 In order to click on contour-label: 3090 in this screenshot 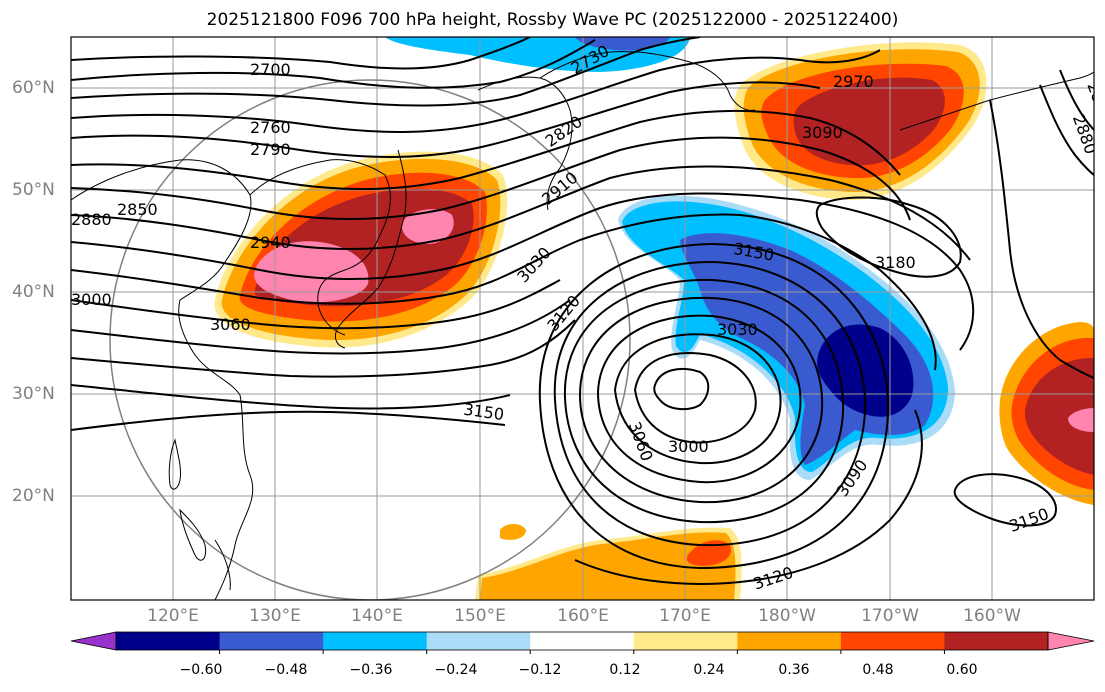, I will do `click(822, 132)`.